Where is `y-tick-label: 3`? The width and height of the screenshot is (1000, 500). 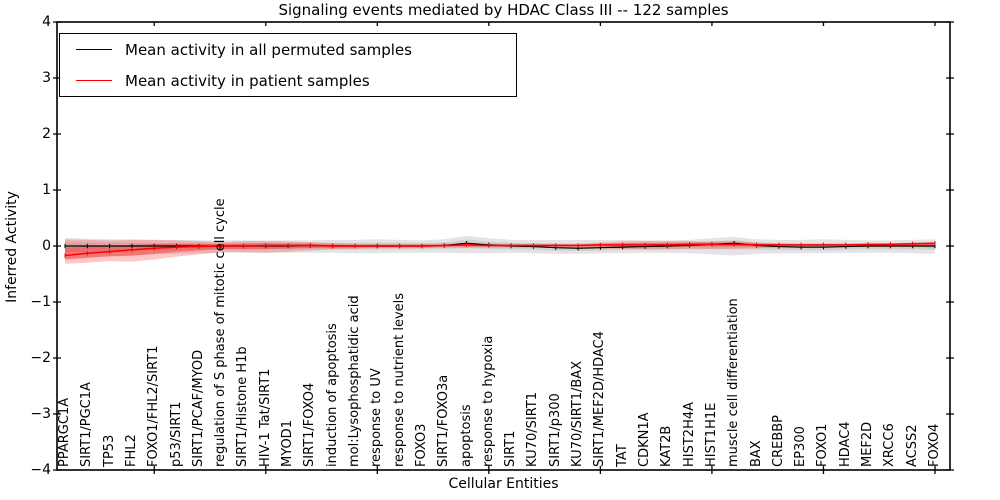 y-tick-label: 3 is located at coordinates (46, 78).